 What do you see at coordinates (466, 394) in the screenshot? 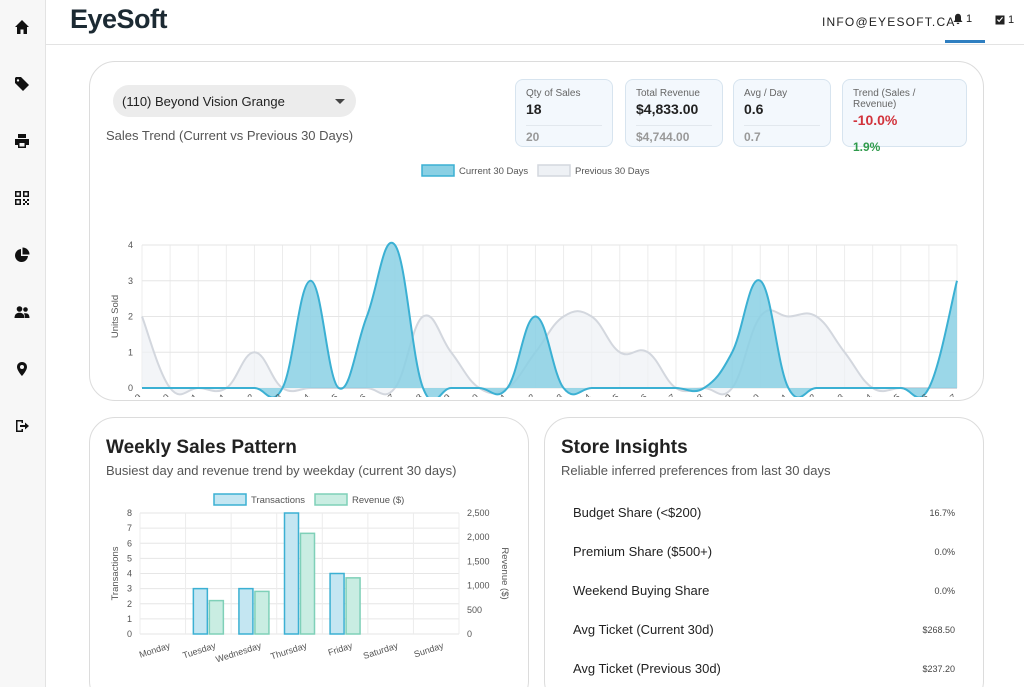
I see `x-tick-label: Aug 10` at bounding box center [466, 394].